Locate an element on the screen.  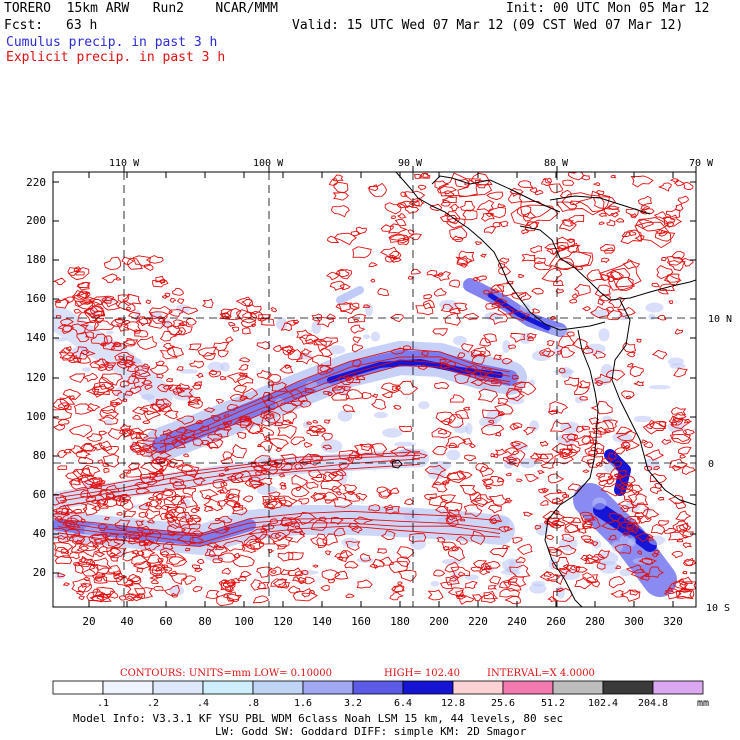
x-tick-label: 280 is located at coordinates (595, 621).